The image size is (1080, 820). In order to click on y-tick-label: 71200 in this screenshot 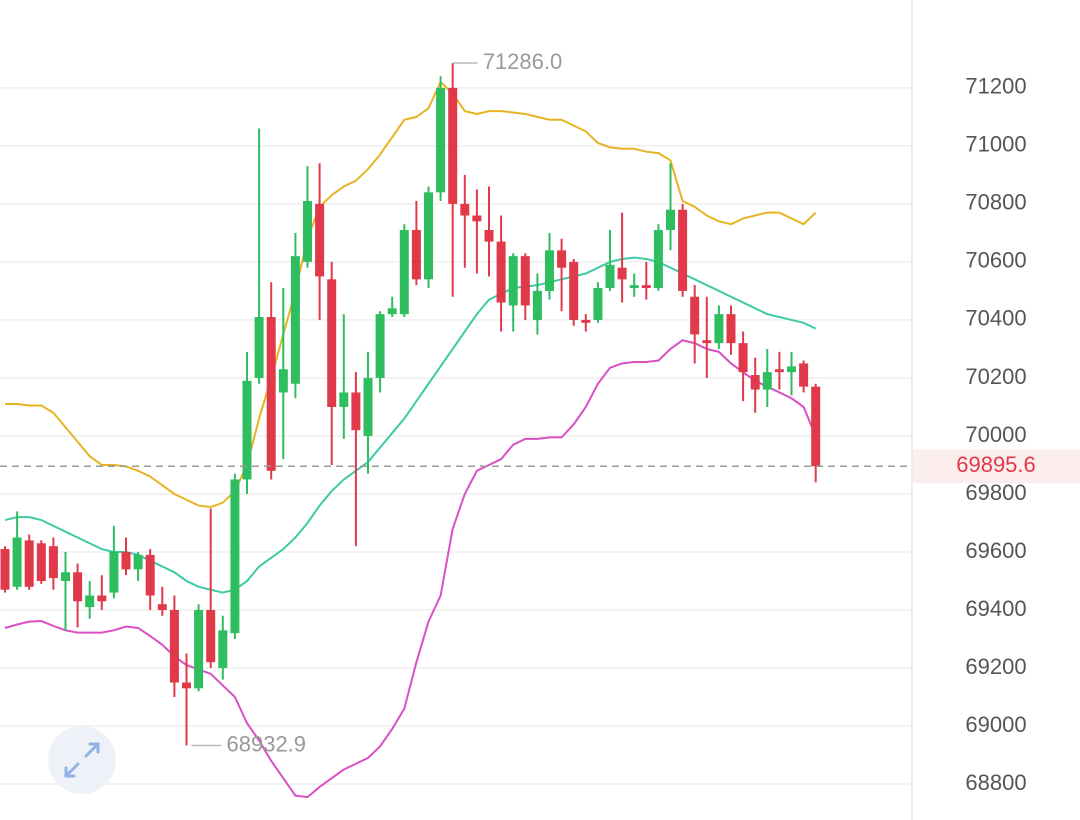, I will do `click(995, 86)`.